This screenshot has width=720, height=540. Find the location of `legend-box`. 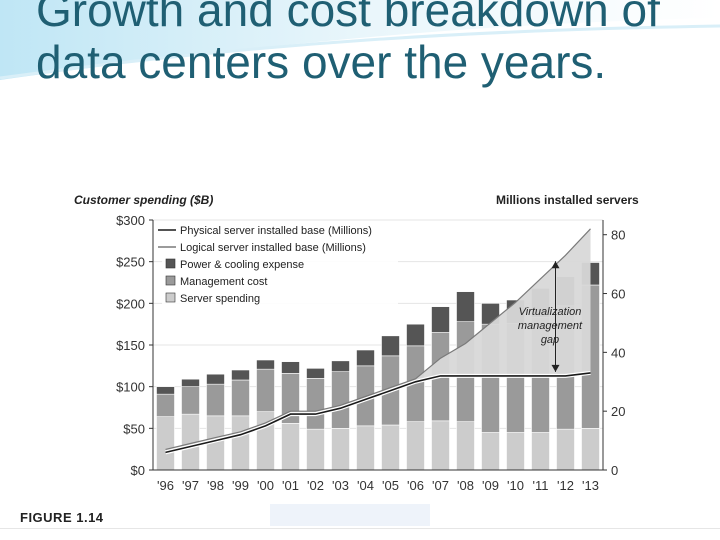

legend-box is located at coordinates (280, 264).